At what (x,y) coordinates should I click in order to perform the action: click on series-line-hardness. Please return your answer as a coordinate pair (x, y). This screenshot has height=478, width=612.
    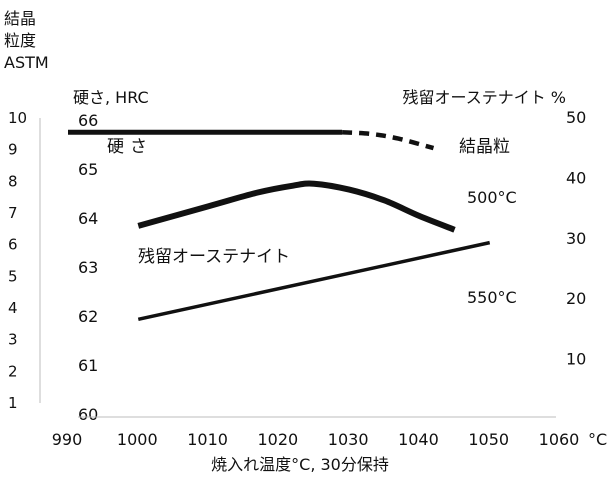
    Looking at the image, I should click on (296, 206).